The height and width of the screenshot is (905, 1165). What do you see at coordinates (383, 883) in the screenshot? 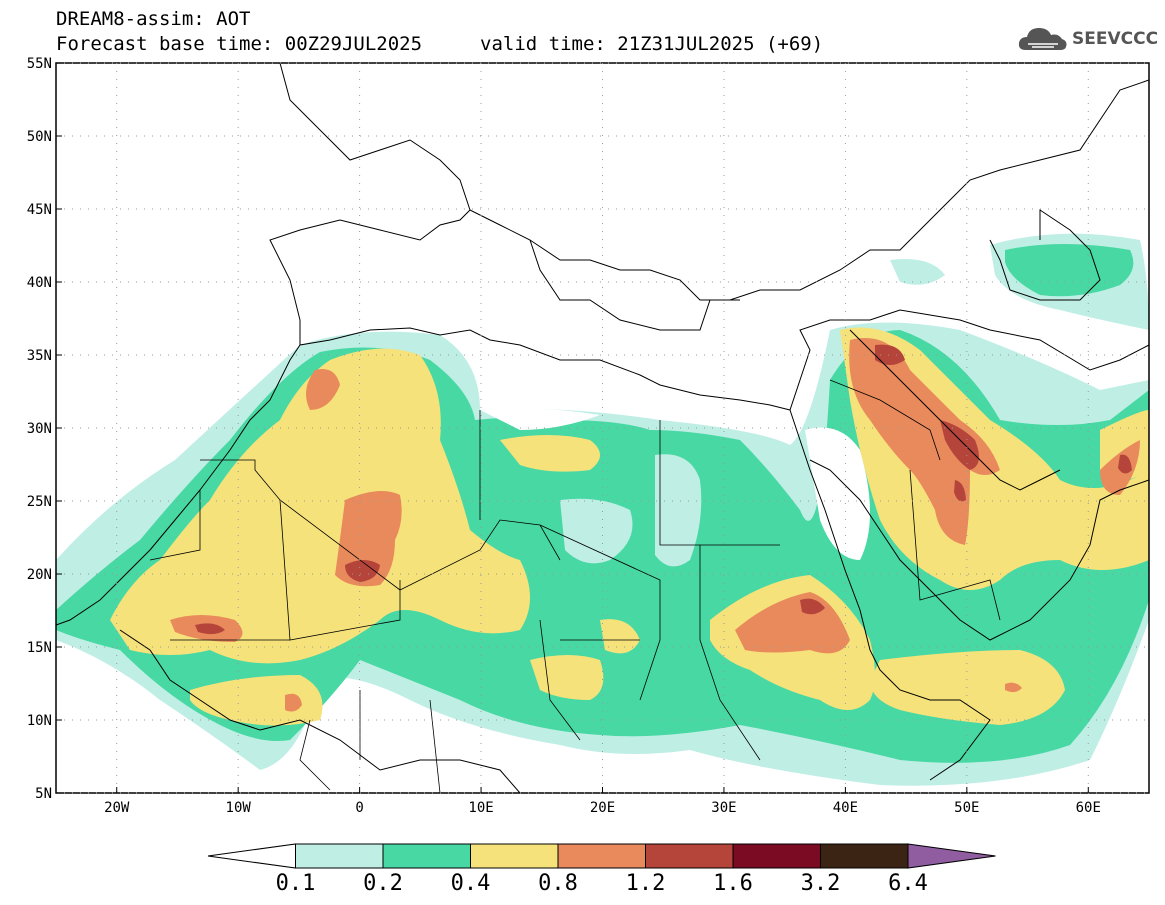
I see `colorbar-level-label: 0.2` at bounding box center [383, 883].